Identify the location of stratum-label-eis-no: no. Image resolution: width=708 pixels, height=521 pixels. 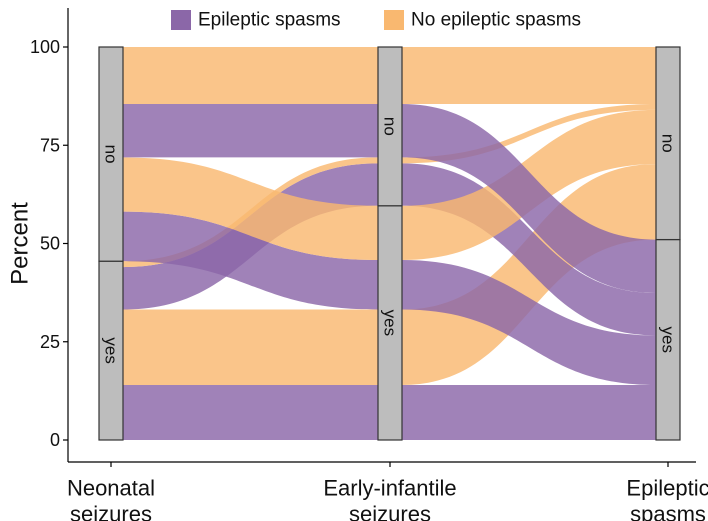
(390, 126).